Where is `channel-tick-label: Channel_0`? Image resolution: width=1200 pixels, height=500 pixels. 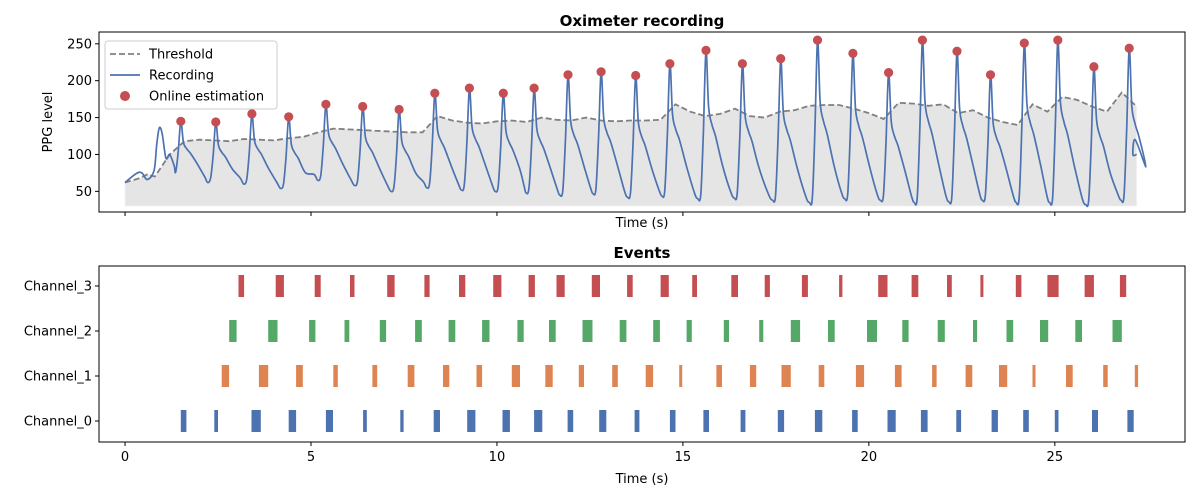
channel-tick-label: Channel_0 is located at coordinates (58, 422).